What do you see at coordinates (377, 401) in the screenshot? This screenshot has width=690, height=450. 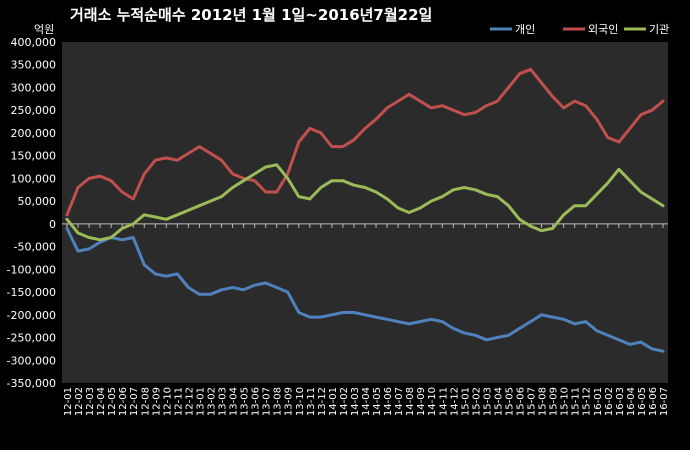 I see `x-tick-label: 14-05` at bounding box center [377, 401].